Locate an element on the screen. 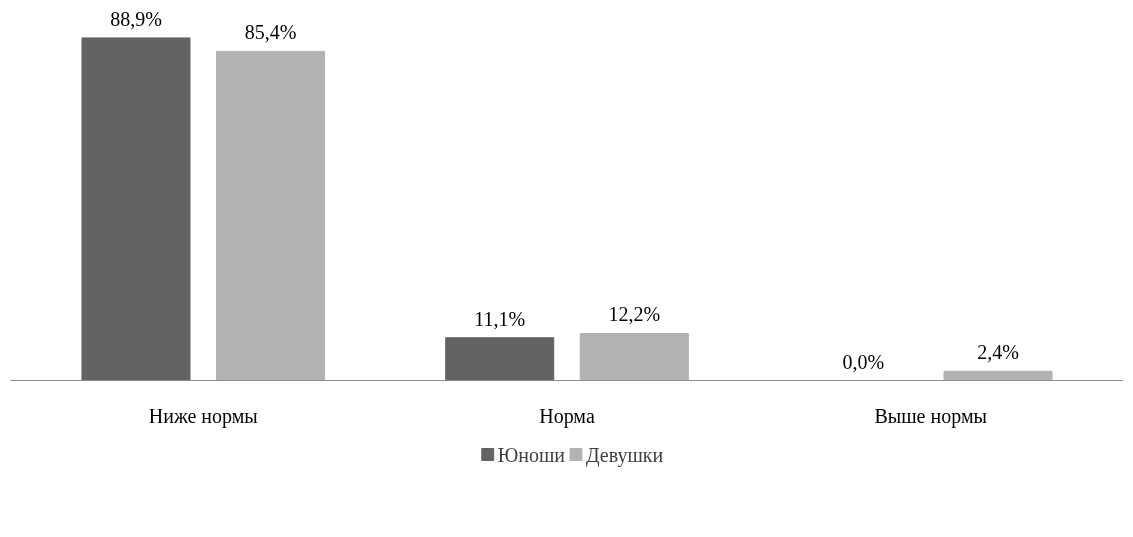  data-label: 2,4% is located at coordinates (998, 352).